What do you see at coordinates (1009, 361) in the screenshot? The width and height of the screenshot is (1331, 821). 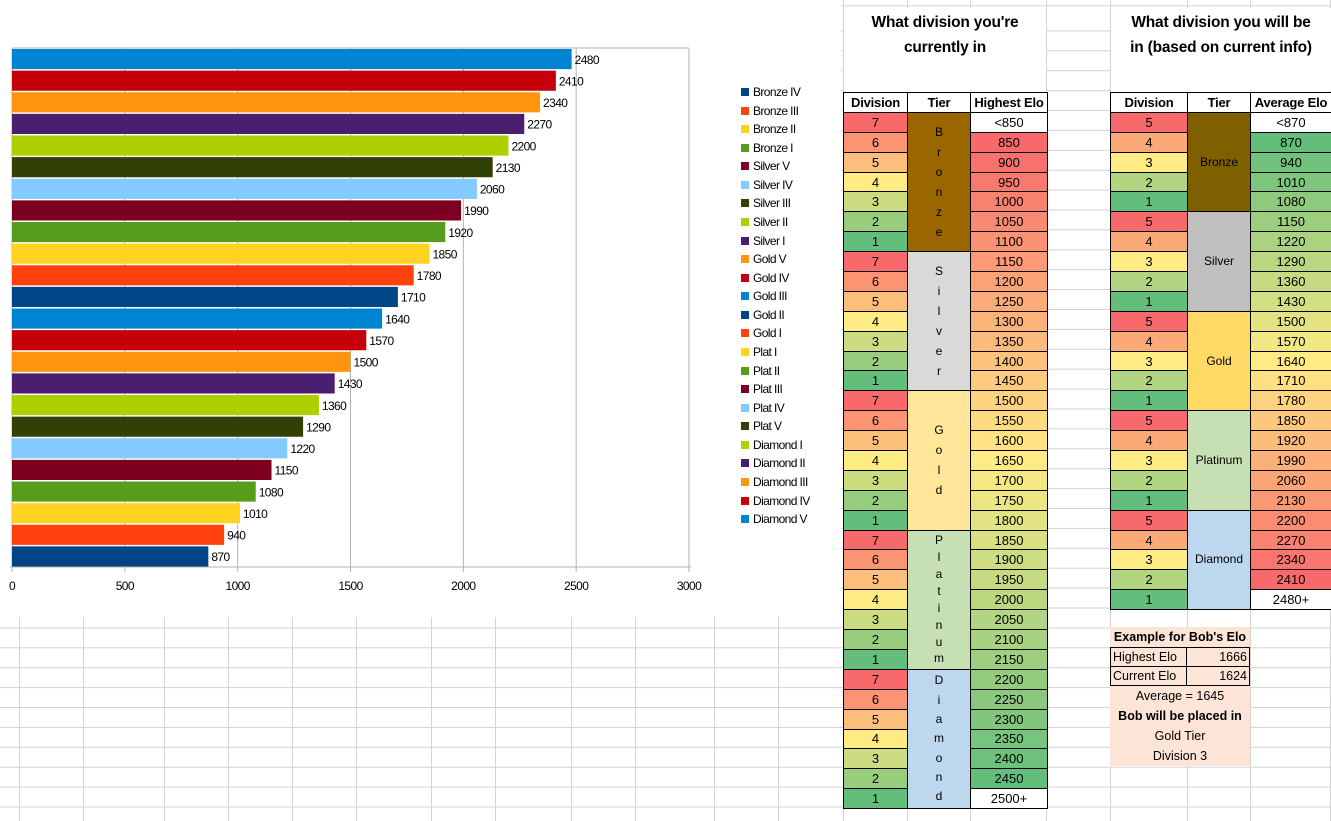 I see `elo-cell: 1400` at bounding box center [1009, 361].